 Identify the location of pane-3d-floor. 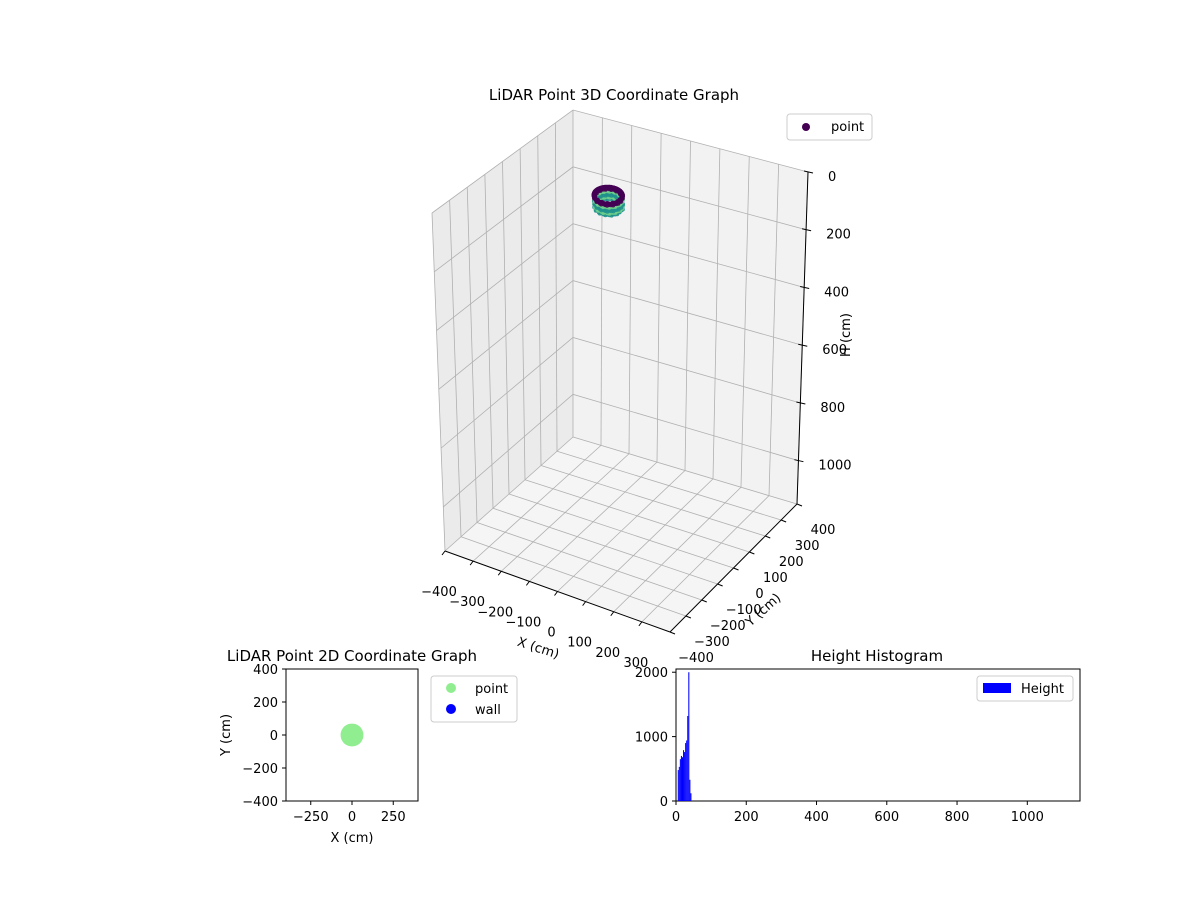
(621, 534).